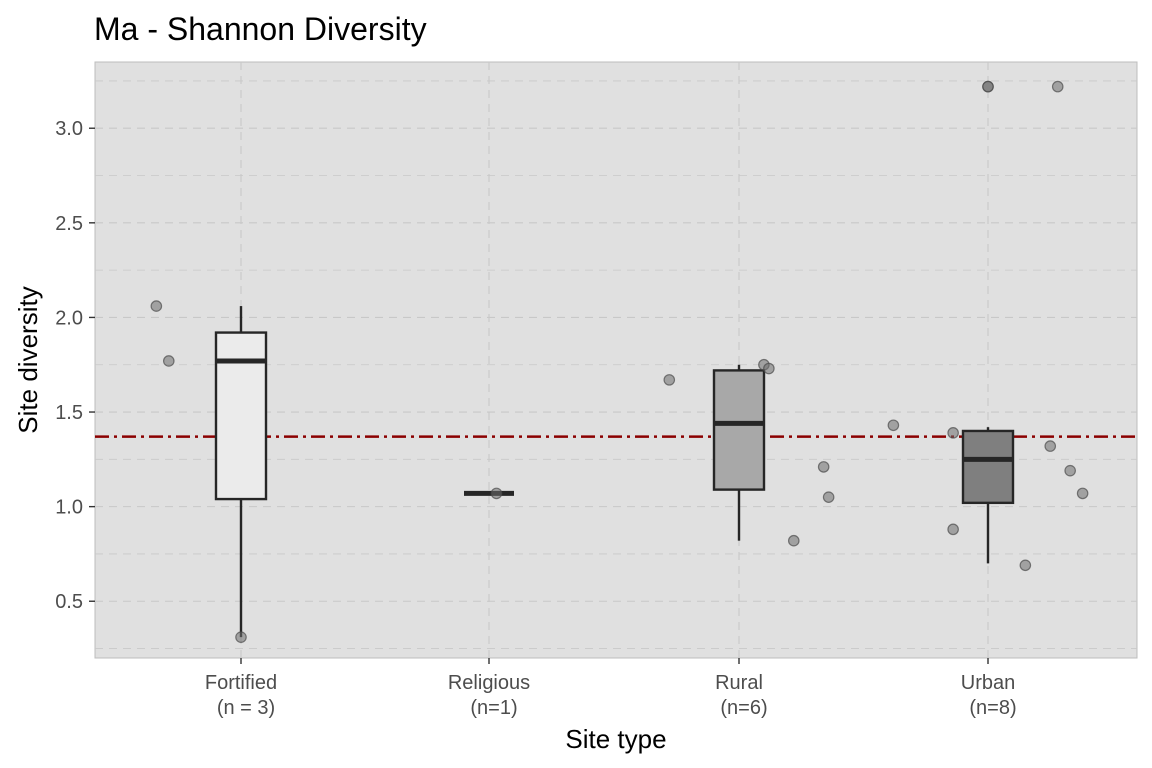 The height and width of the screenshot is (768, 1152). I want to click on boxplot-fortified, so click(241, 472).